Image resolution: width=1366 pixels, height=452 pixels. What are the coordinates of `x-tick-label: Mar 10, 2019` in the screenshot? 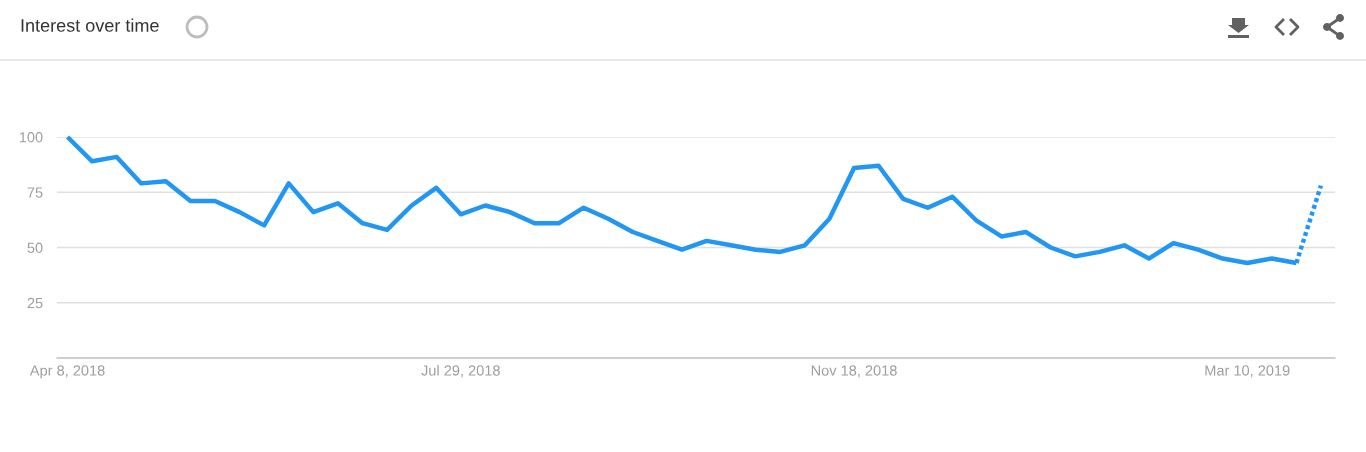 It's located at (1247, 371).